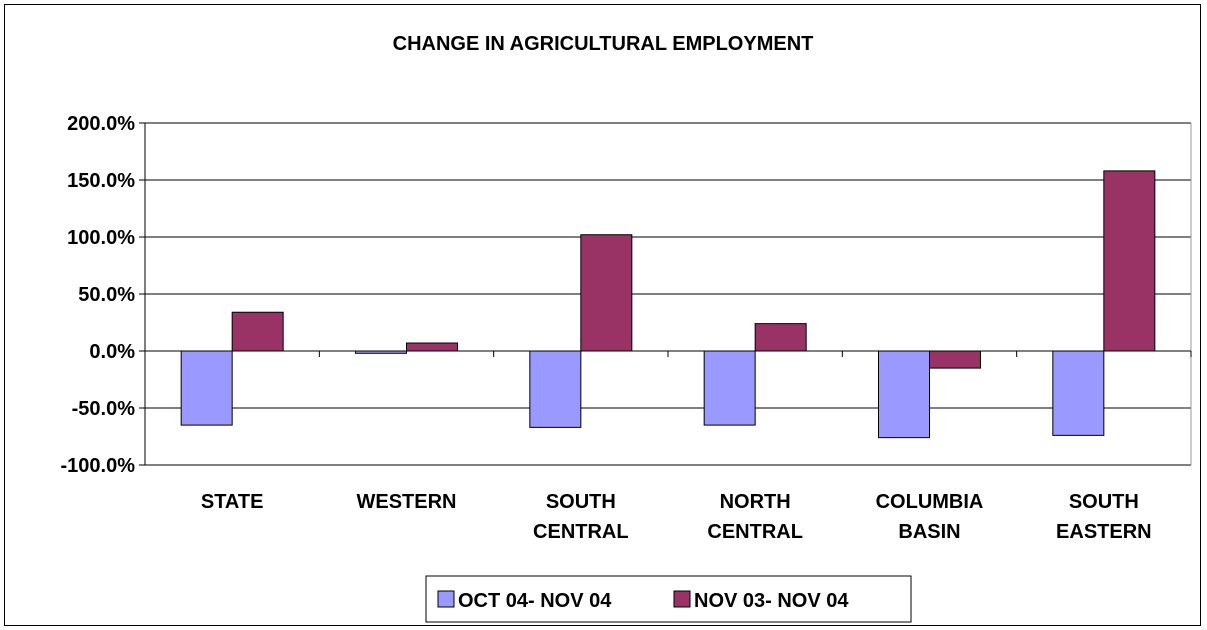 This screenshot has width=1207, height=630. I want to click on legend: OCT 04- NOV 04 NOV 03- NOV 04, so click(668, 599).